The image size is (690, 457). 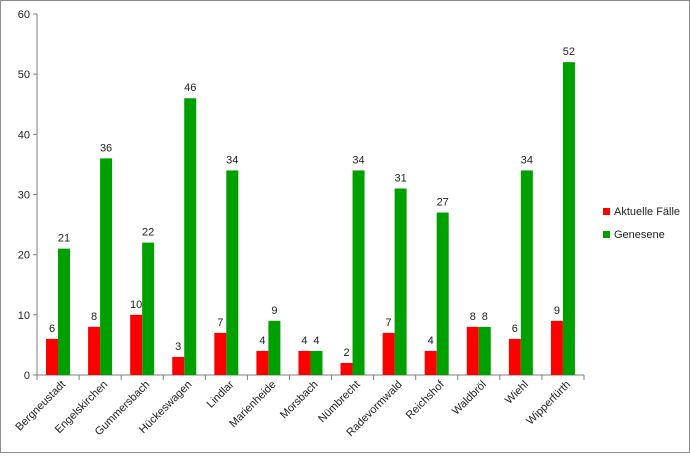 What do you see at coordinates (178, 347) in the screenshot?
I see `data-label-current-cases: 3` at bounding box center [178, 347].